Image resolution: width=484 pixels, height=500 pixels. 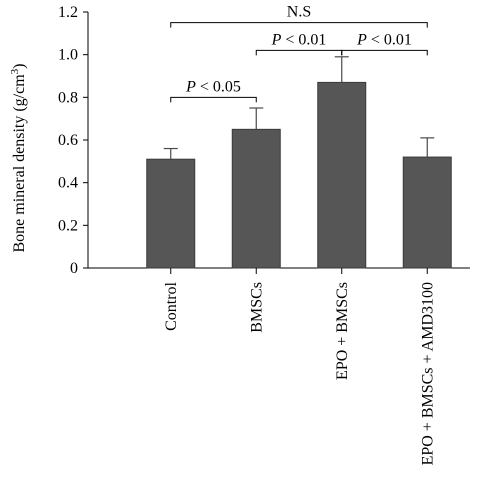 What do you see at coordinates (171, 305) in the screenshot?
I see `x-category-label: Control` at bounding box center [171, 305].